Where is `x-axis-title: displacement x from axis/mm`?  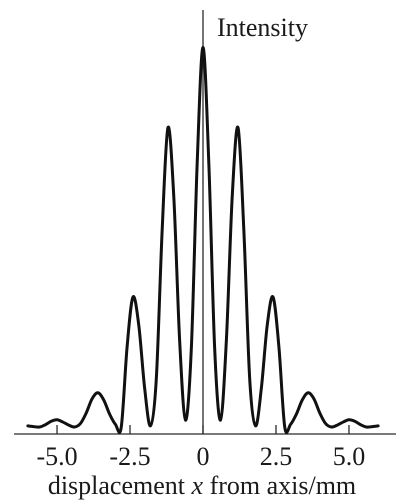 x-axis-title: displacement x from axis/mm is located at coordinates (202, 485).